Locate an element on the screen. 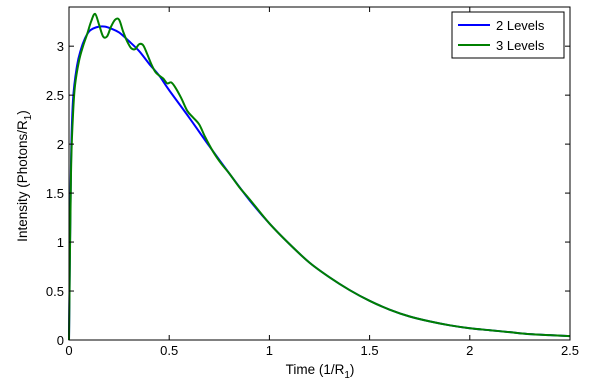 The width and height of the screenshot is (589, 382). y-tick-label: 1 is located at coordinates (60, 242).